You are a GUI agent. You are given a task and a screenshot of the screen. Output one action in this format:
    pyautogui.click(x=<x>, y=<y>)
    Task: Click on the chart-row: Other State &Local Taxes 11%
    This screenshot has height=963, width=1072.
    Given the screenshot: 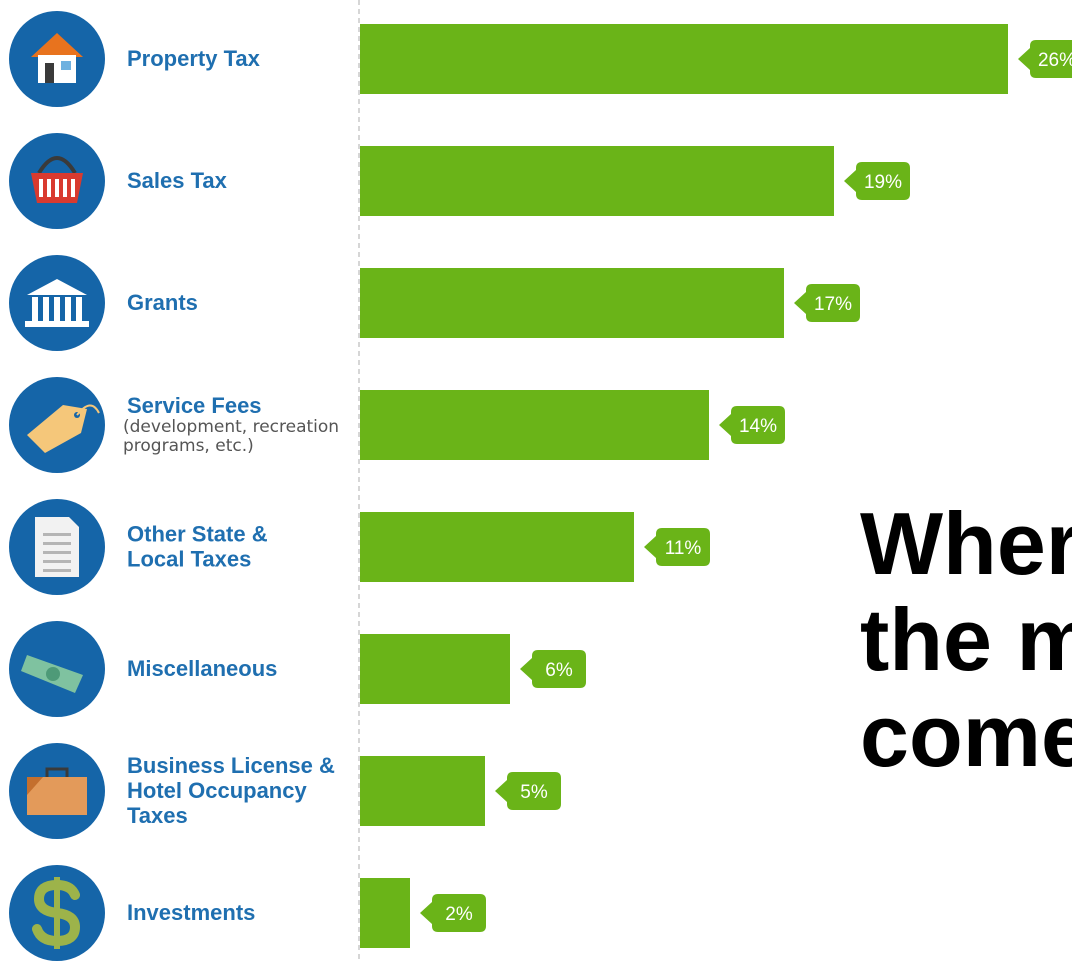 What is the action you would take?
    pyautogui.click(x=359, y=547)
    